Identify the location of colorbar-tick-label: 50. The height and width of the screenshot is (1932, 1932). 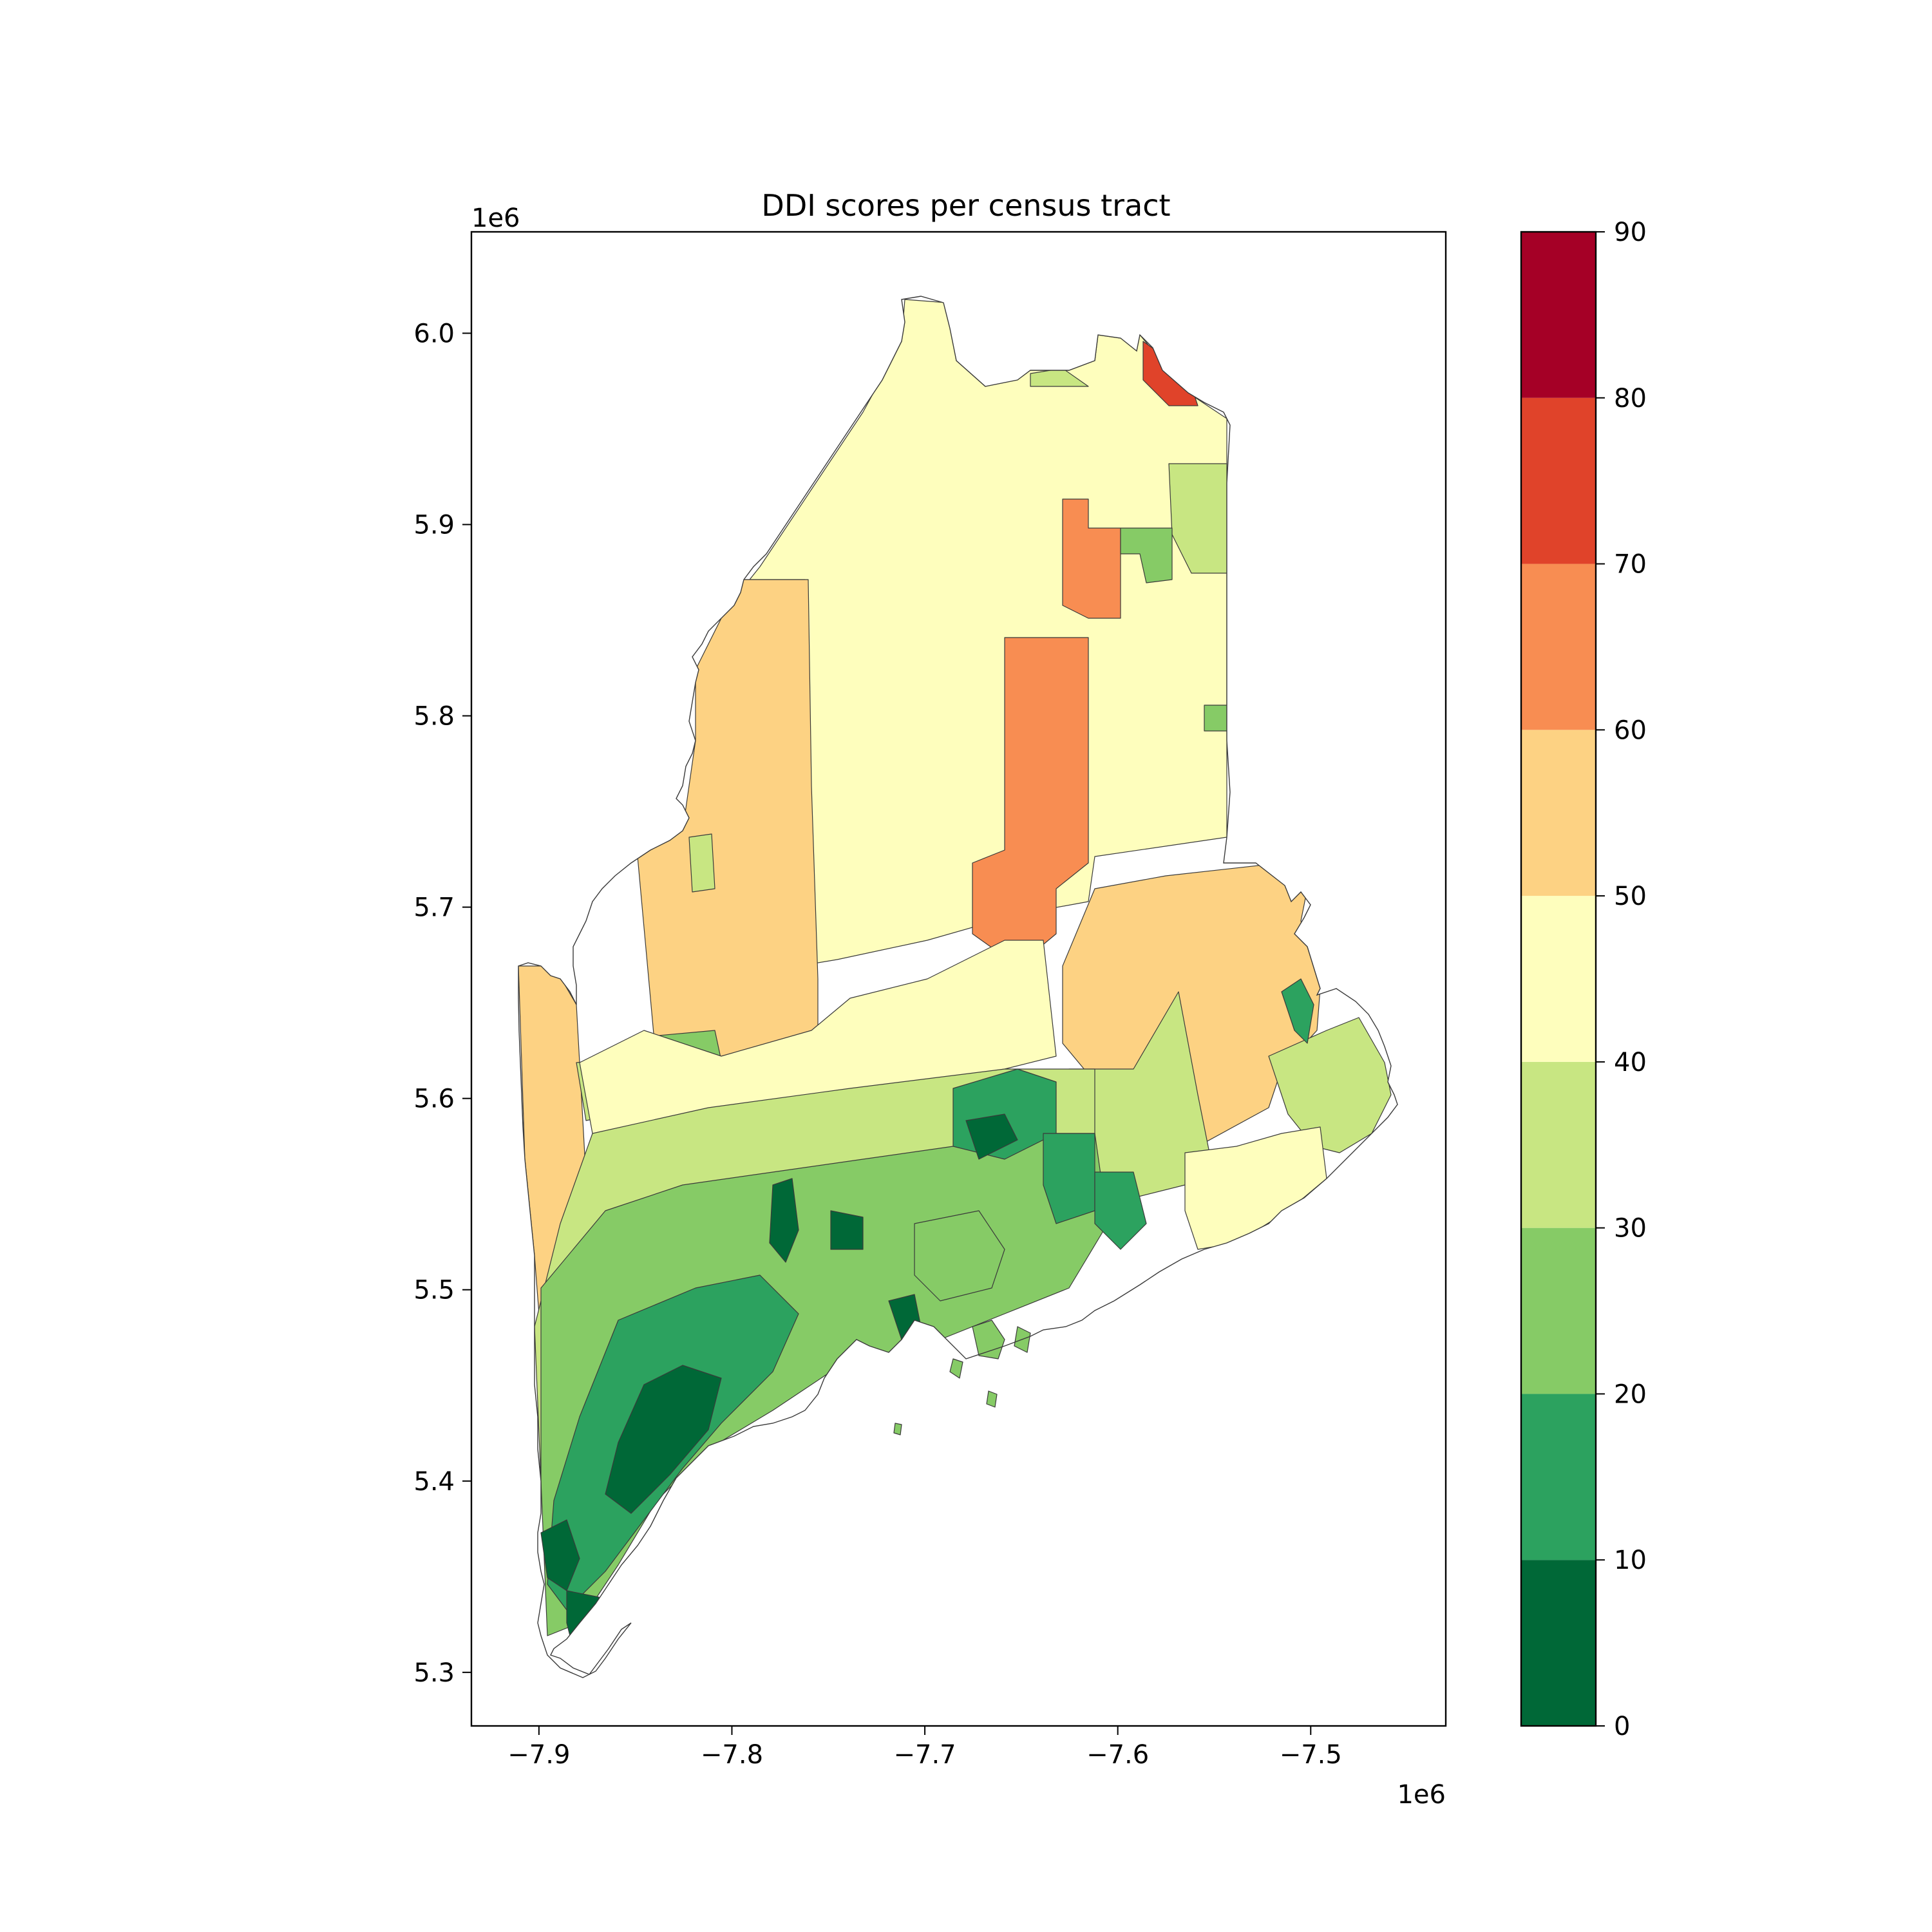
(1630, 897).